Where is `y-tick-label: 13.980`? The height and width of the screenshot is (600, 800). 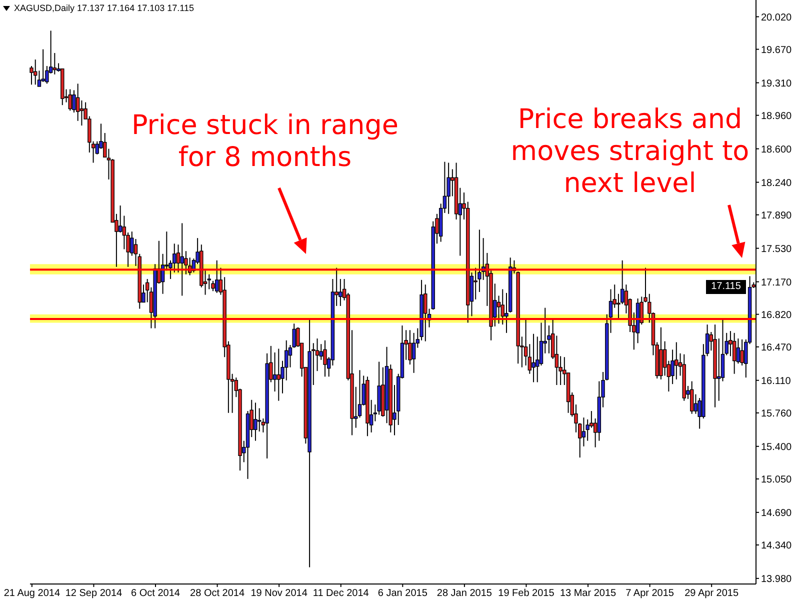
y-tick-label: 13.980 is located at coordinates (776, 579).